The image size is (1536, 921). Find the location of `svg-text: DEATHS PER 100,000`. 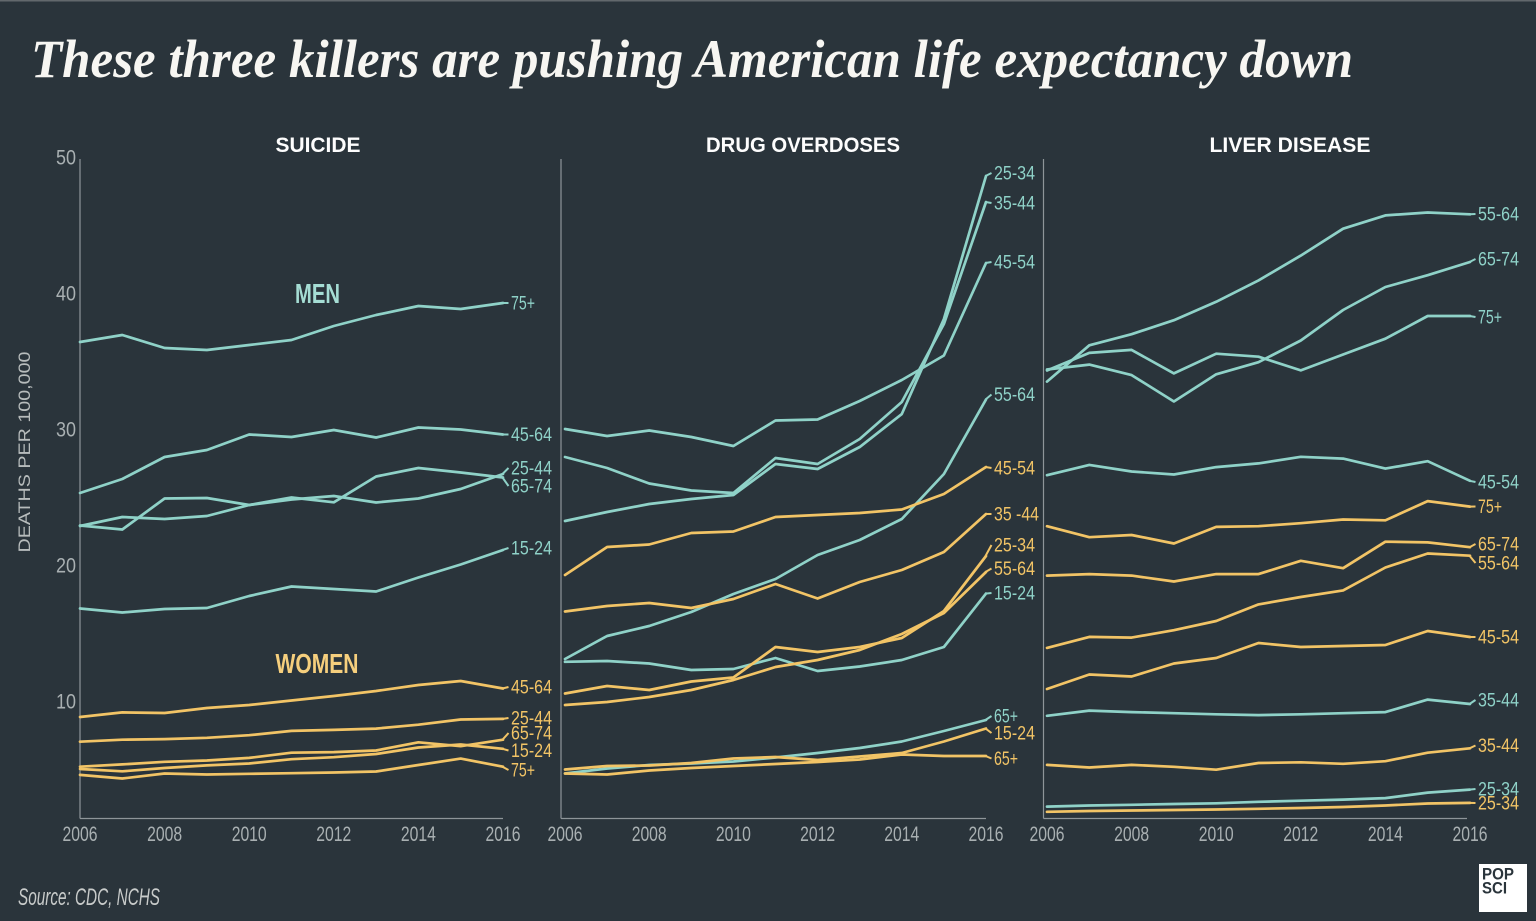

svg-text: DEATHS PER 100,000 is located at coordinates (24, 452).